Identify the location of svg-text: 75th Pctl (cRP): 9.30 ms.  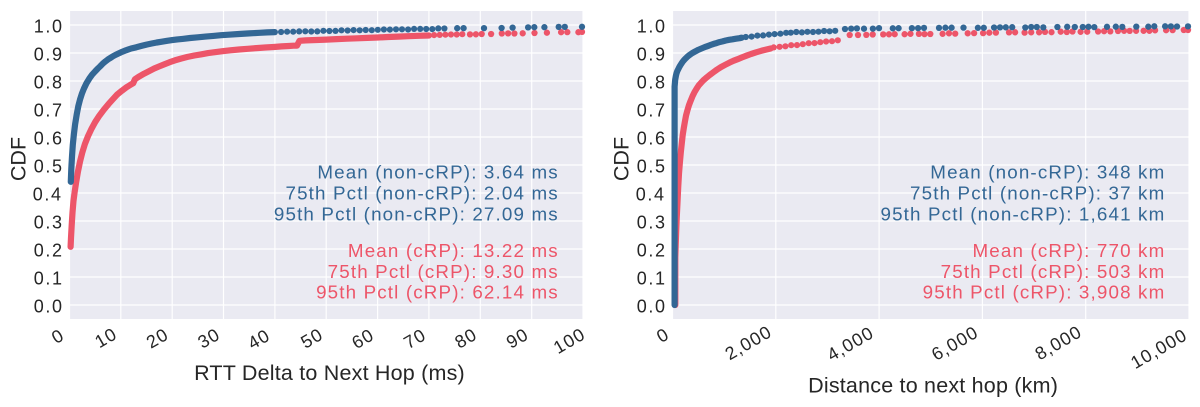
(443, 271).